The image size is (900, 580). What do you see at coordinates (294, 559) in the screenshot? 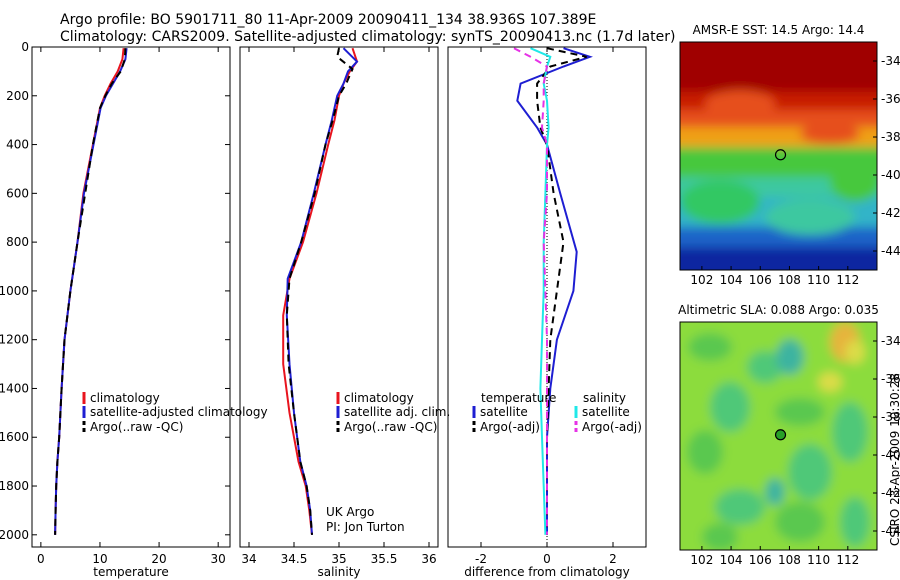
I see `chart1-xtick-label: 34.5` at bounding box center [294, 559].